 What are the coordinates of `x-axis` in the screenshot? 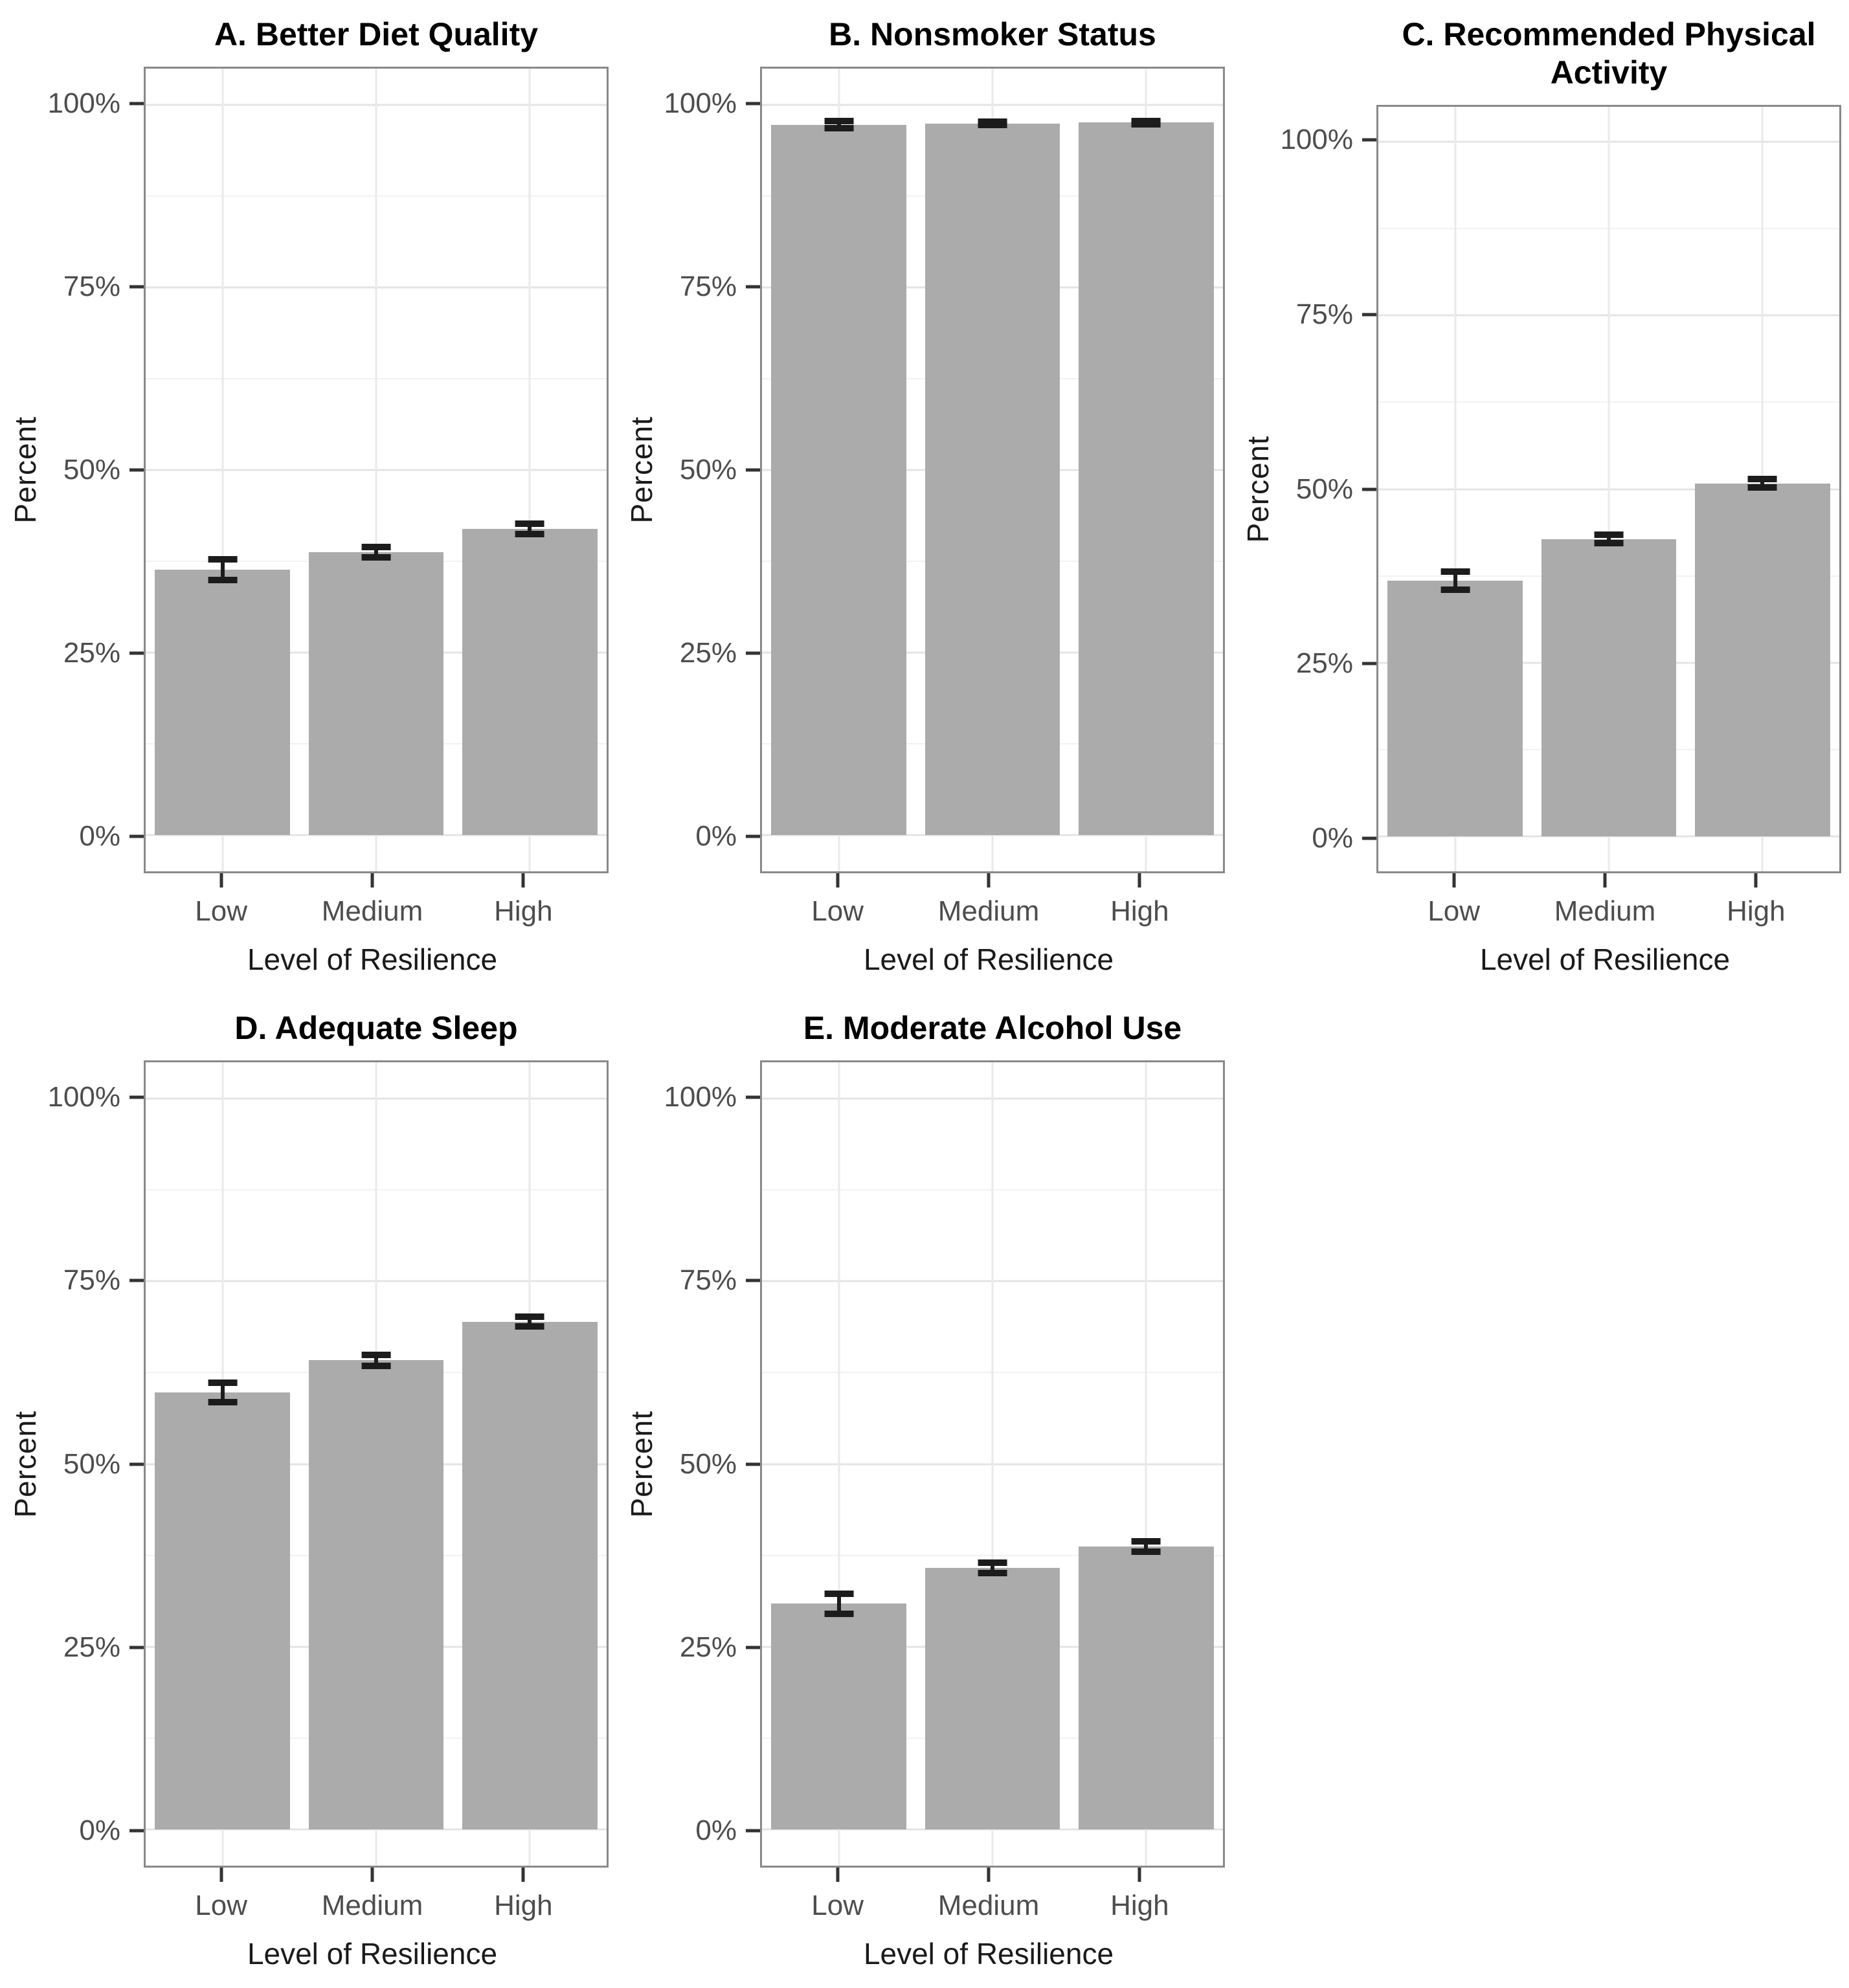 It's located at (372, 1875).